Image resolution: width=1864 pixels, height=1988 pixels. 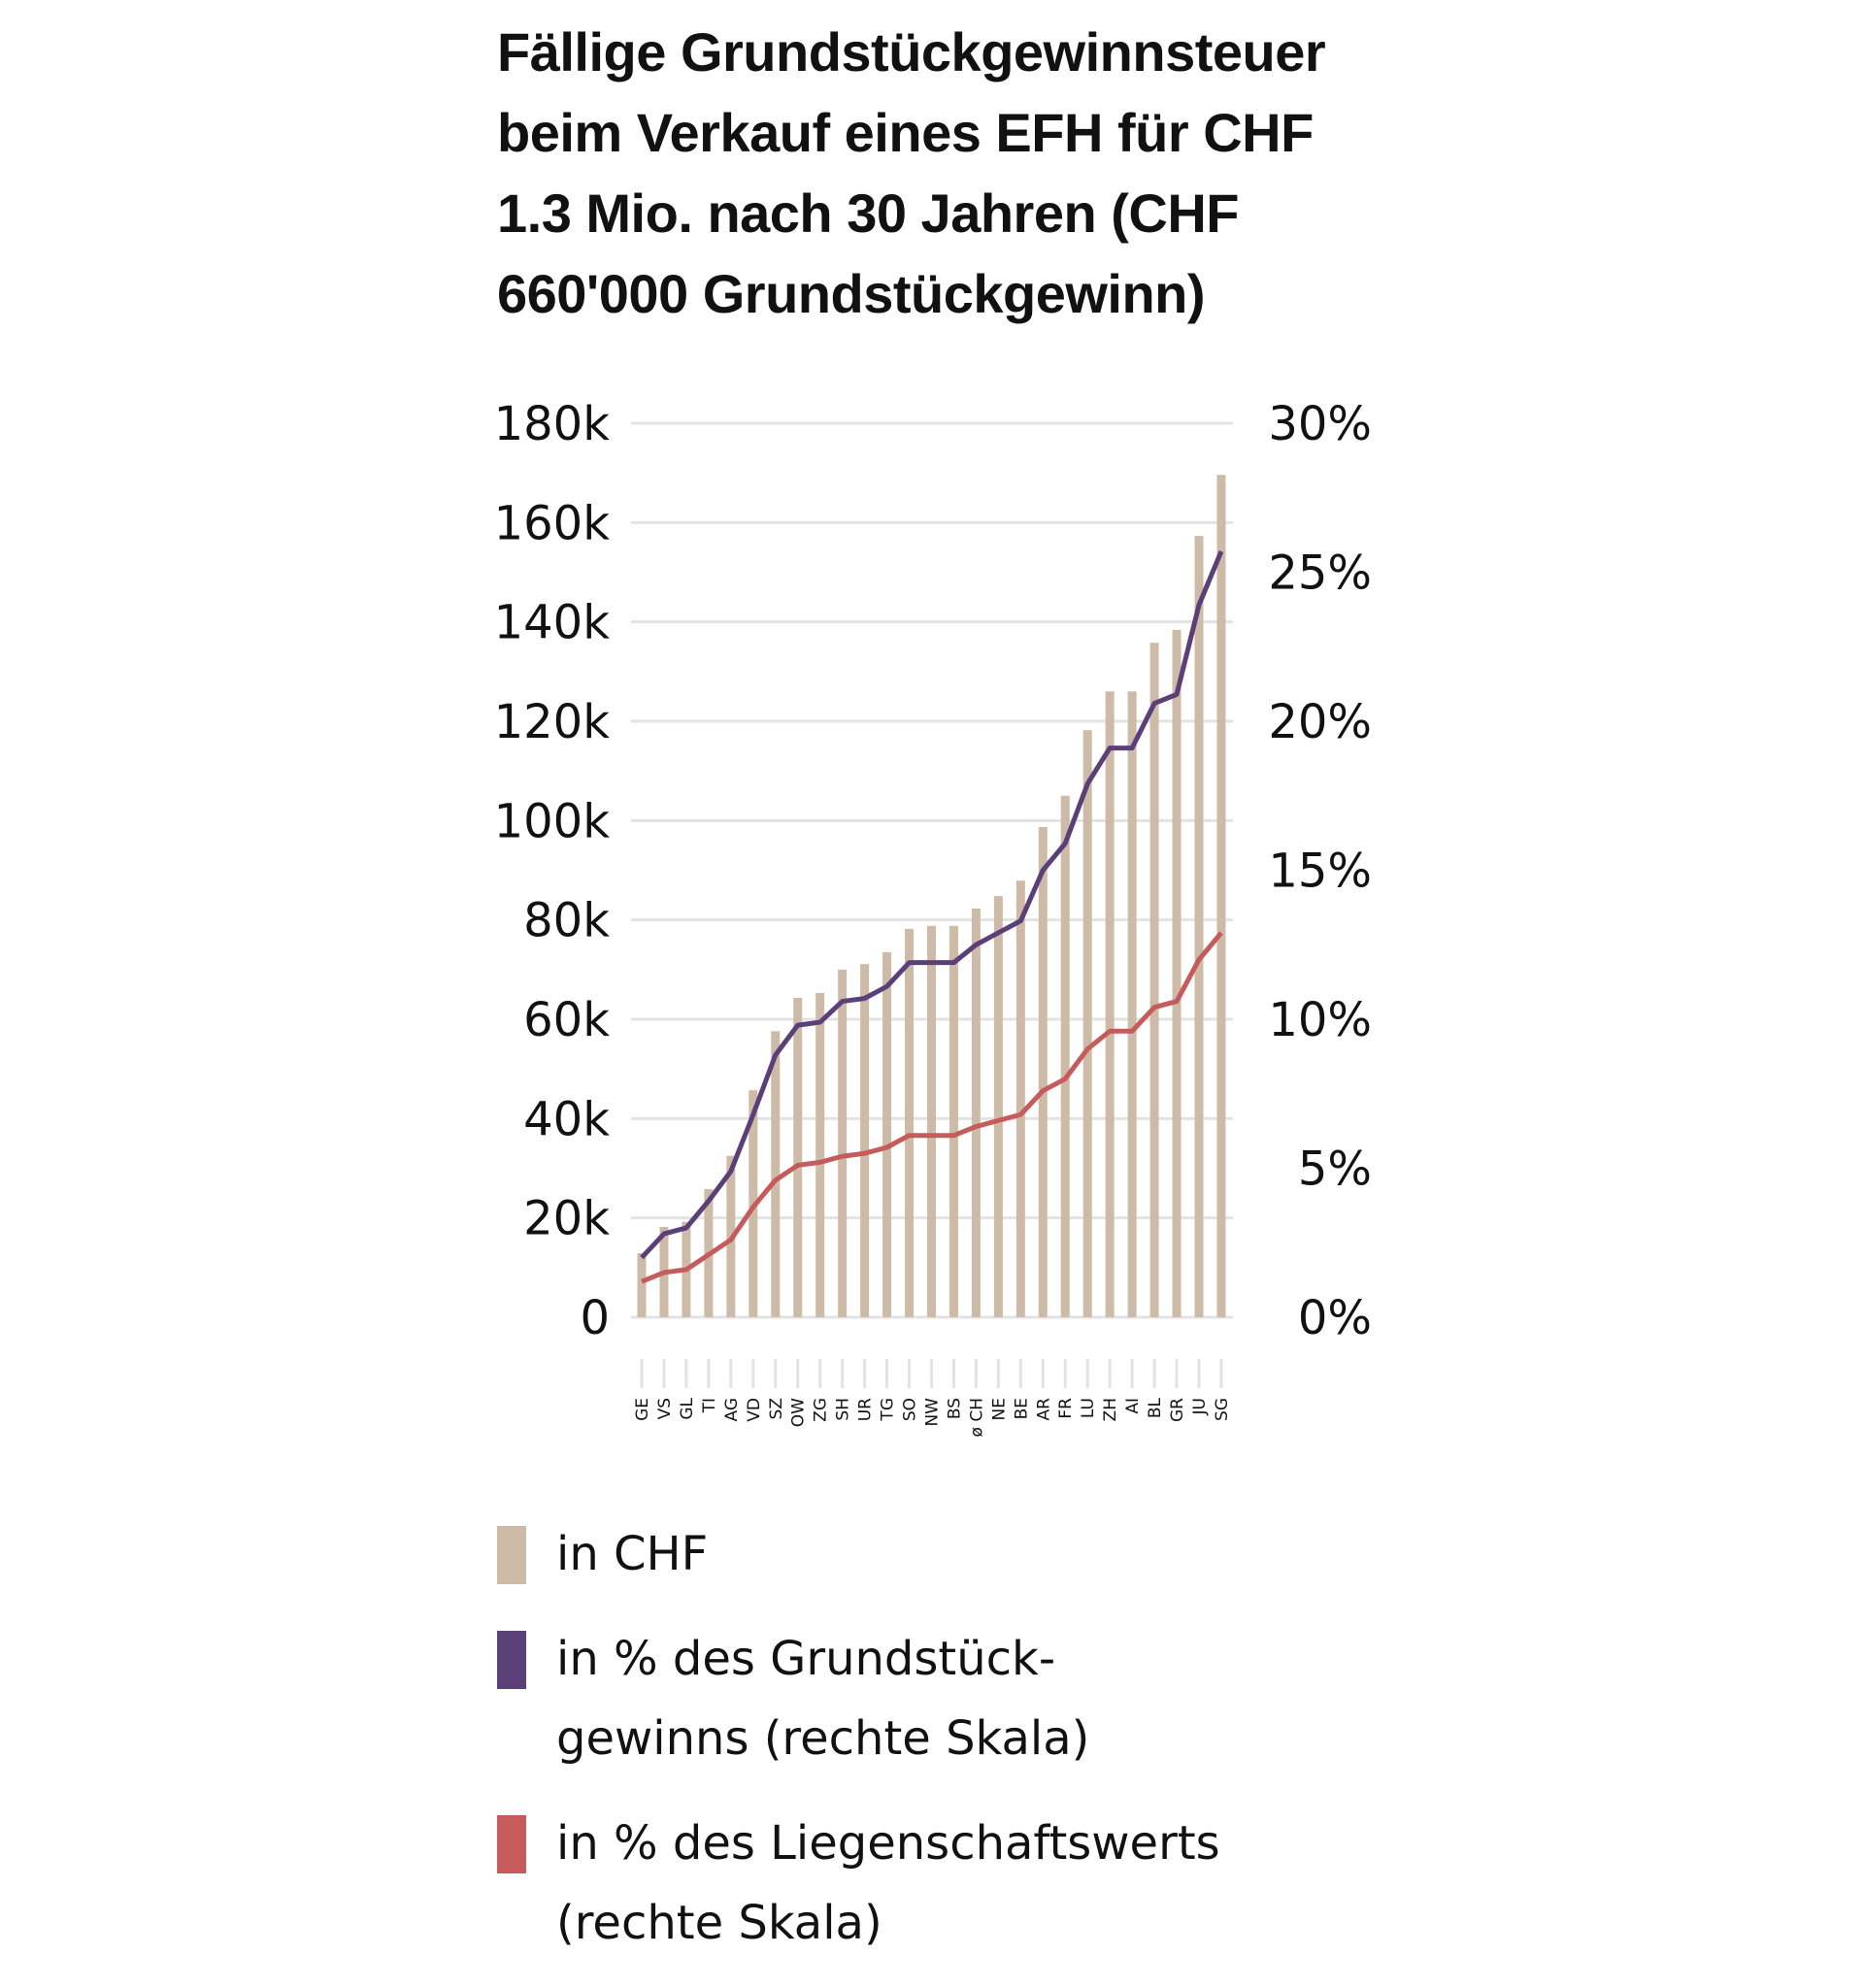 What do you see at coordinates (552, 722) in the screenshot?
I see `y-tick-label: 120k` at bounding box center [552, 722].